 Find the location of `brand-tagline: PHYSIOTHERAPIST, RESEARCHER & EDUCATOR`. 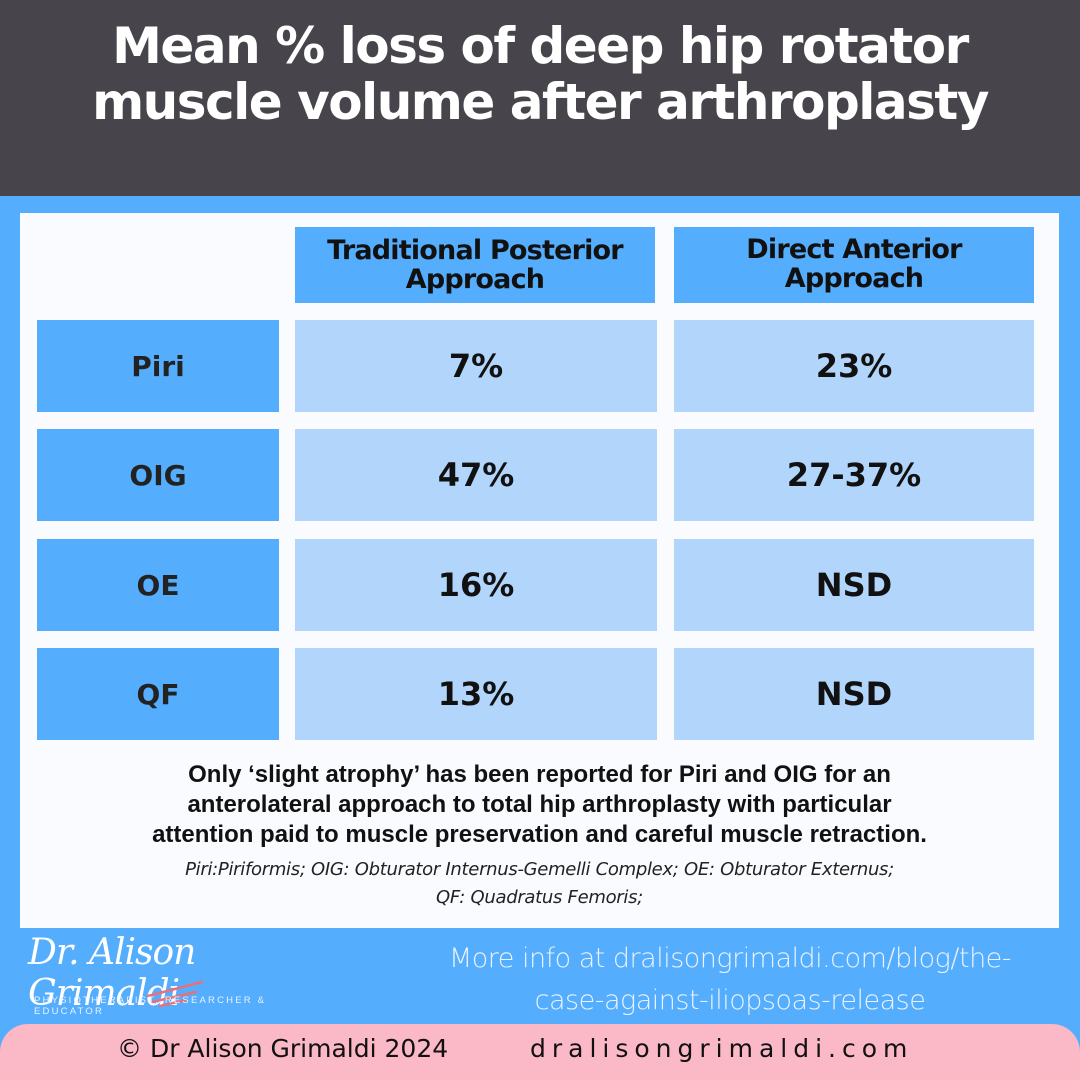

brand-tagline: PHYSIOTHERAPIST, RESEARCHER & EDUCATOR is located at coordinates (150, 1006).